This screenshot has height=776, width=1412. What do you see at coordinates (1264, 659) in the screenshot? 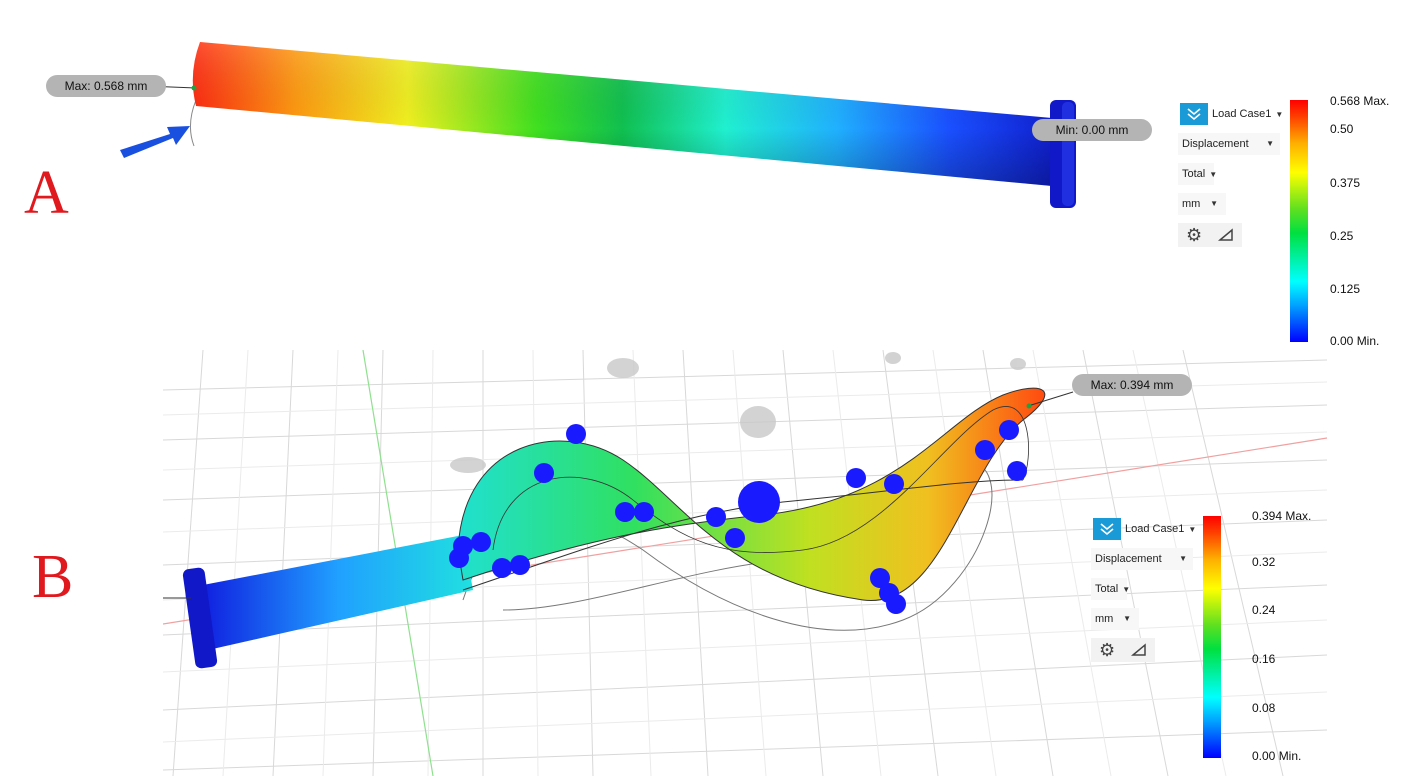
I see `legend-tick: 0.16` at bounding box center [1264, 659].